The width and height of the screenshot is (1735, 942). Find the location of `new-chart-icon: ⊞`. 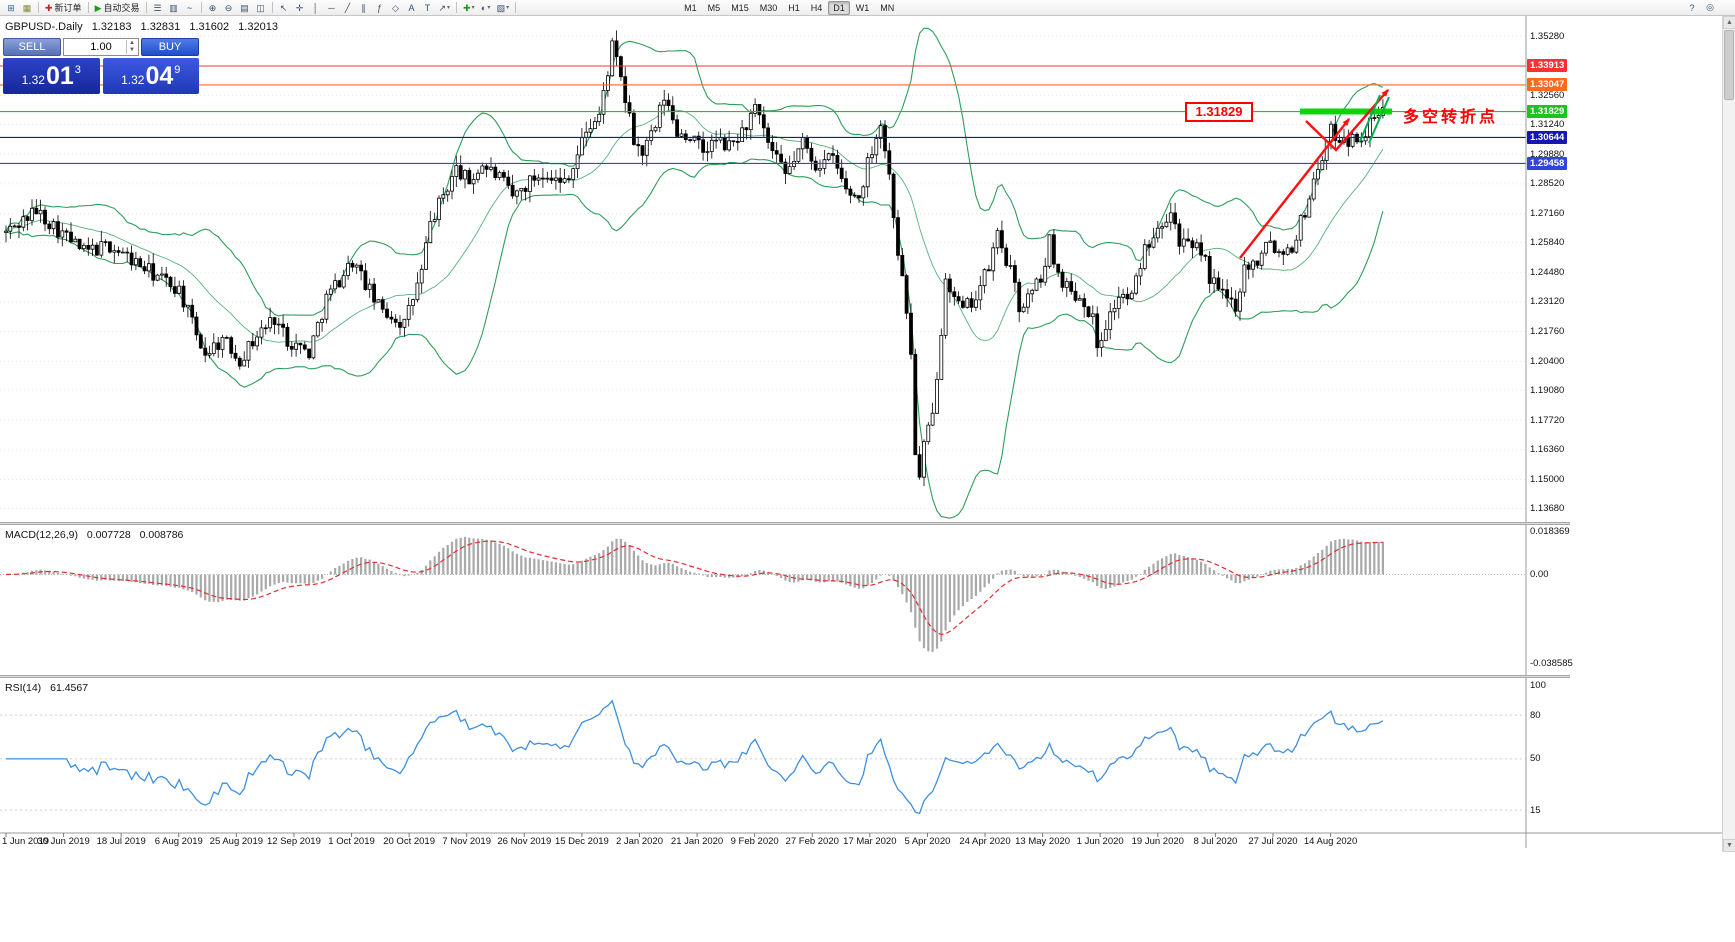

new-chart-icon: ⊞ is located at coordinates (11, 7).